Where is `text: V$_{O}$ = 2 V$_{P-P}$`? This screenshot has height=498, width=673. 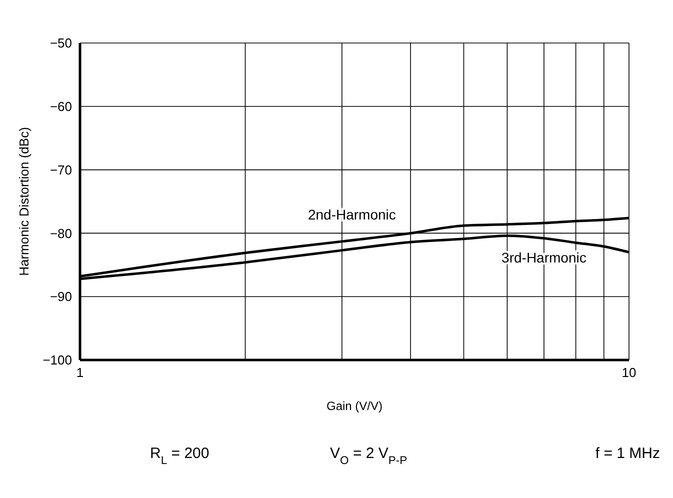
text: V$_{O}$ = 2 V$_{P-P}$ is located at coordinates (369, 456).